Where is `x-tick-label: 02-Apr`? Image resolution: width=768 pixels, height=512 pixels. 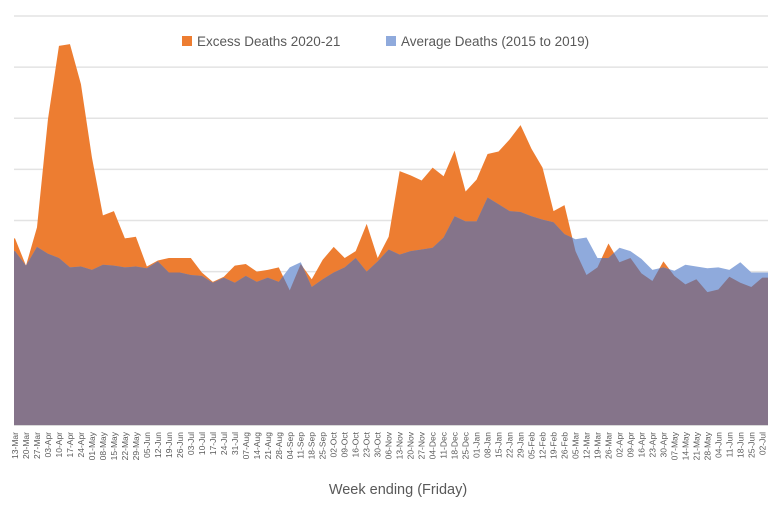
x-tick-label: 02-Apr is located at coordinates (619, 445).